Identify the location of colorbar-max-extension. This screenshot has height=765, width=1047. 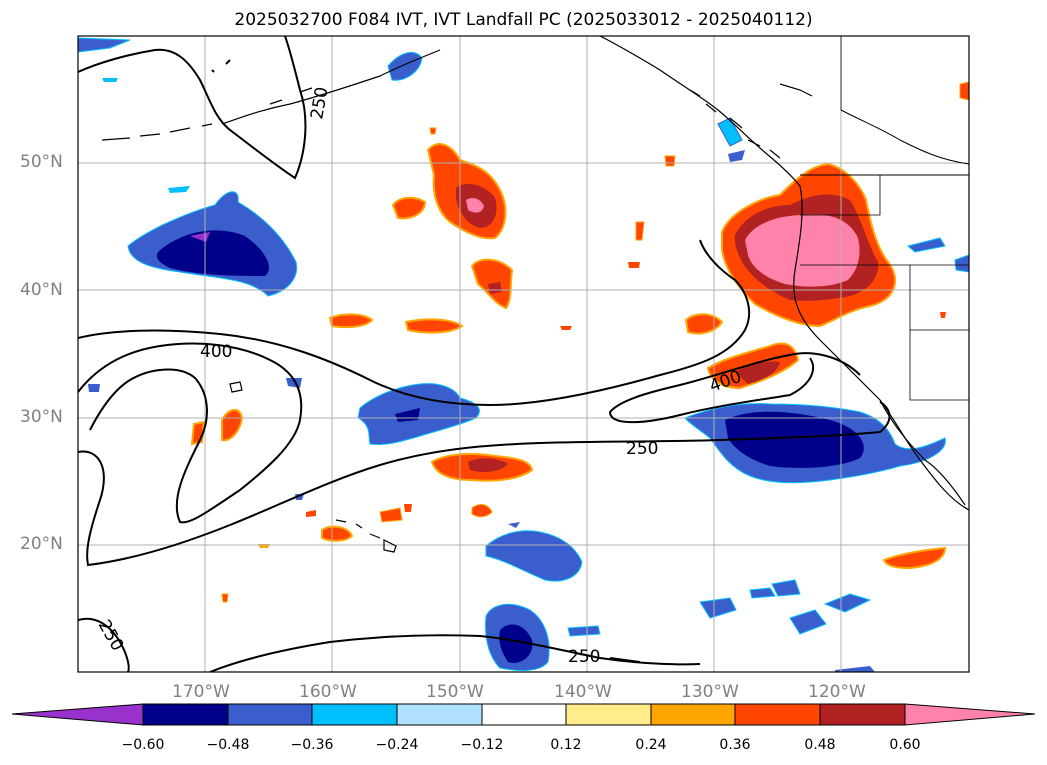
(970, 714).